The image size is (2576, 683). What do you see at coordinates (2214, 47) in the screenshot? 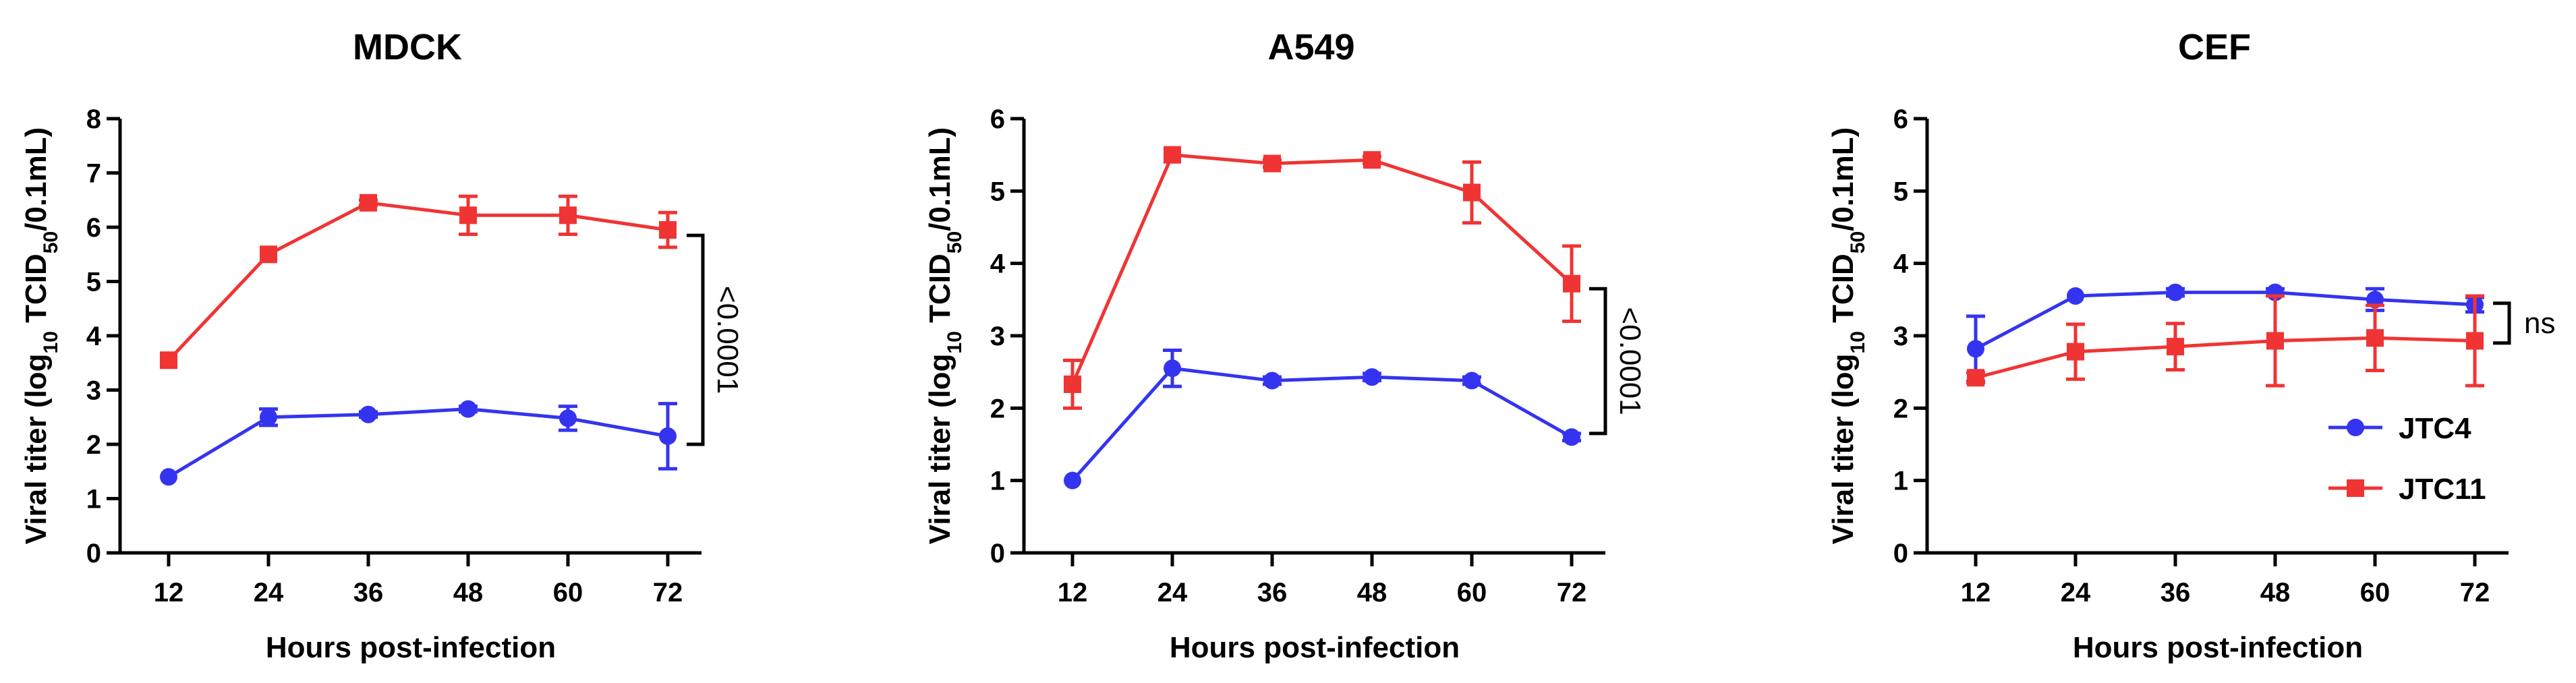
I see `chart-title: CEF` at bounding box center [2214, 47].